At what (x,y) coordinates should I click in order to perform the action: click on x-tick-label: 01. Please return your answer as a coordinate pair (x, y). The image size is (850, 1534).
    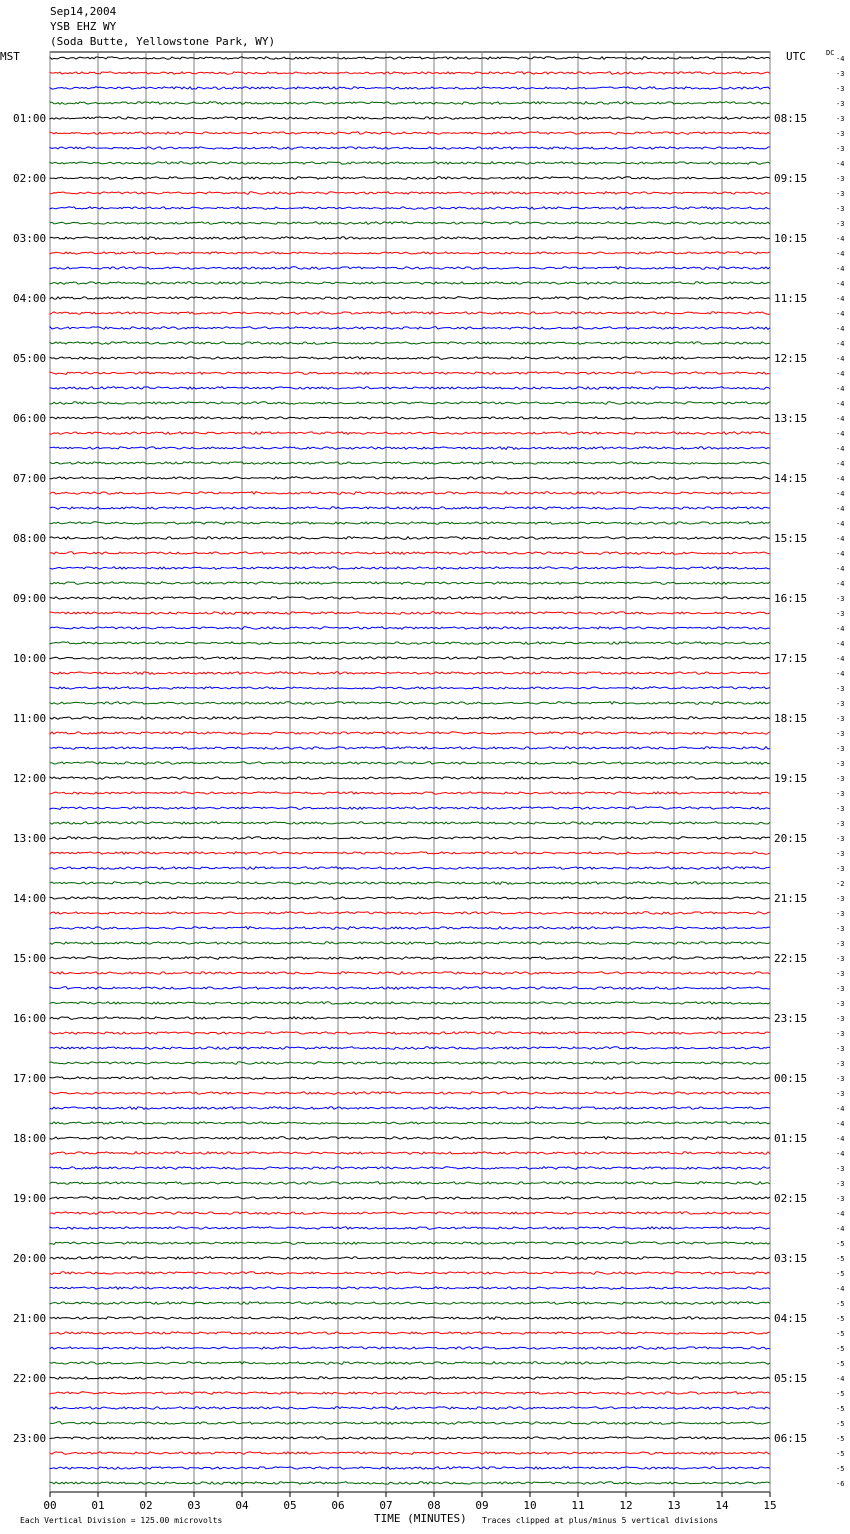
    Looking at the image, I should click on (97, 1505).